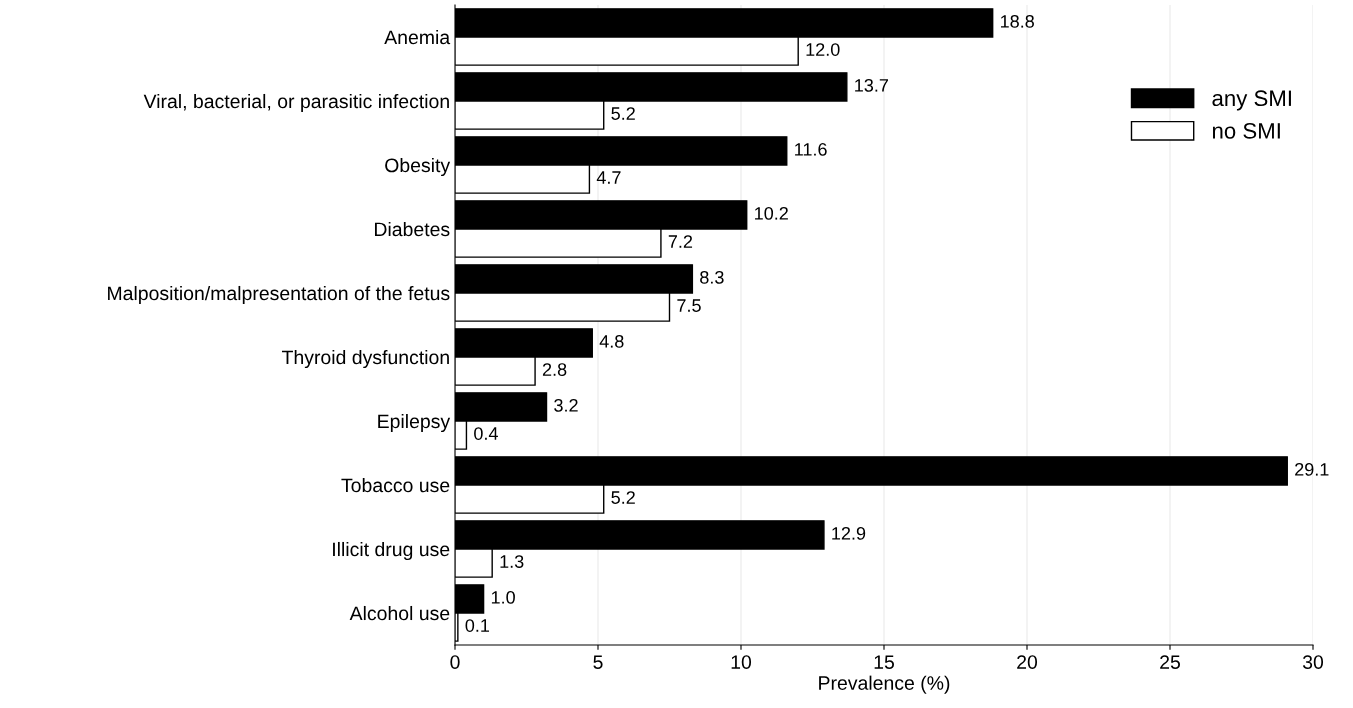 This screenshot has height=708, width=1353. Describe the element at coordinates (279, 295) in the screenshot. I see `y-tick-label: Malposition/malpresentation of the fetus` at that location.